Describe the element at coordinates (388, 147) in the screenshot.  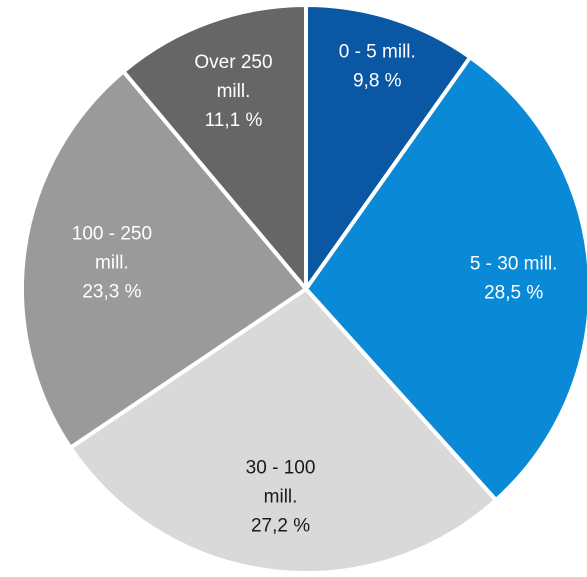
I see `pie-slice` at that location.